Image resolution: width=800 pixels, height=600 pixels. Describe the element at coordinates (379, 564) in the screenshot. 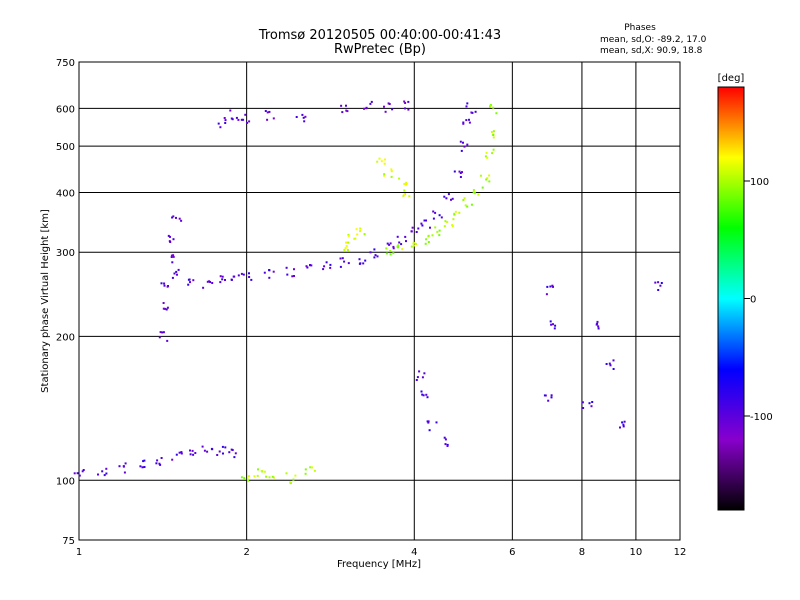

I see `x-axis-label: Frequency [MHz]` at that location.